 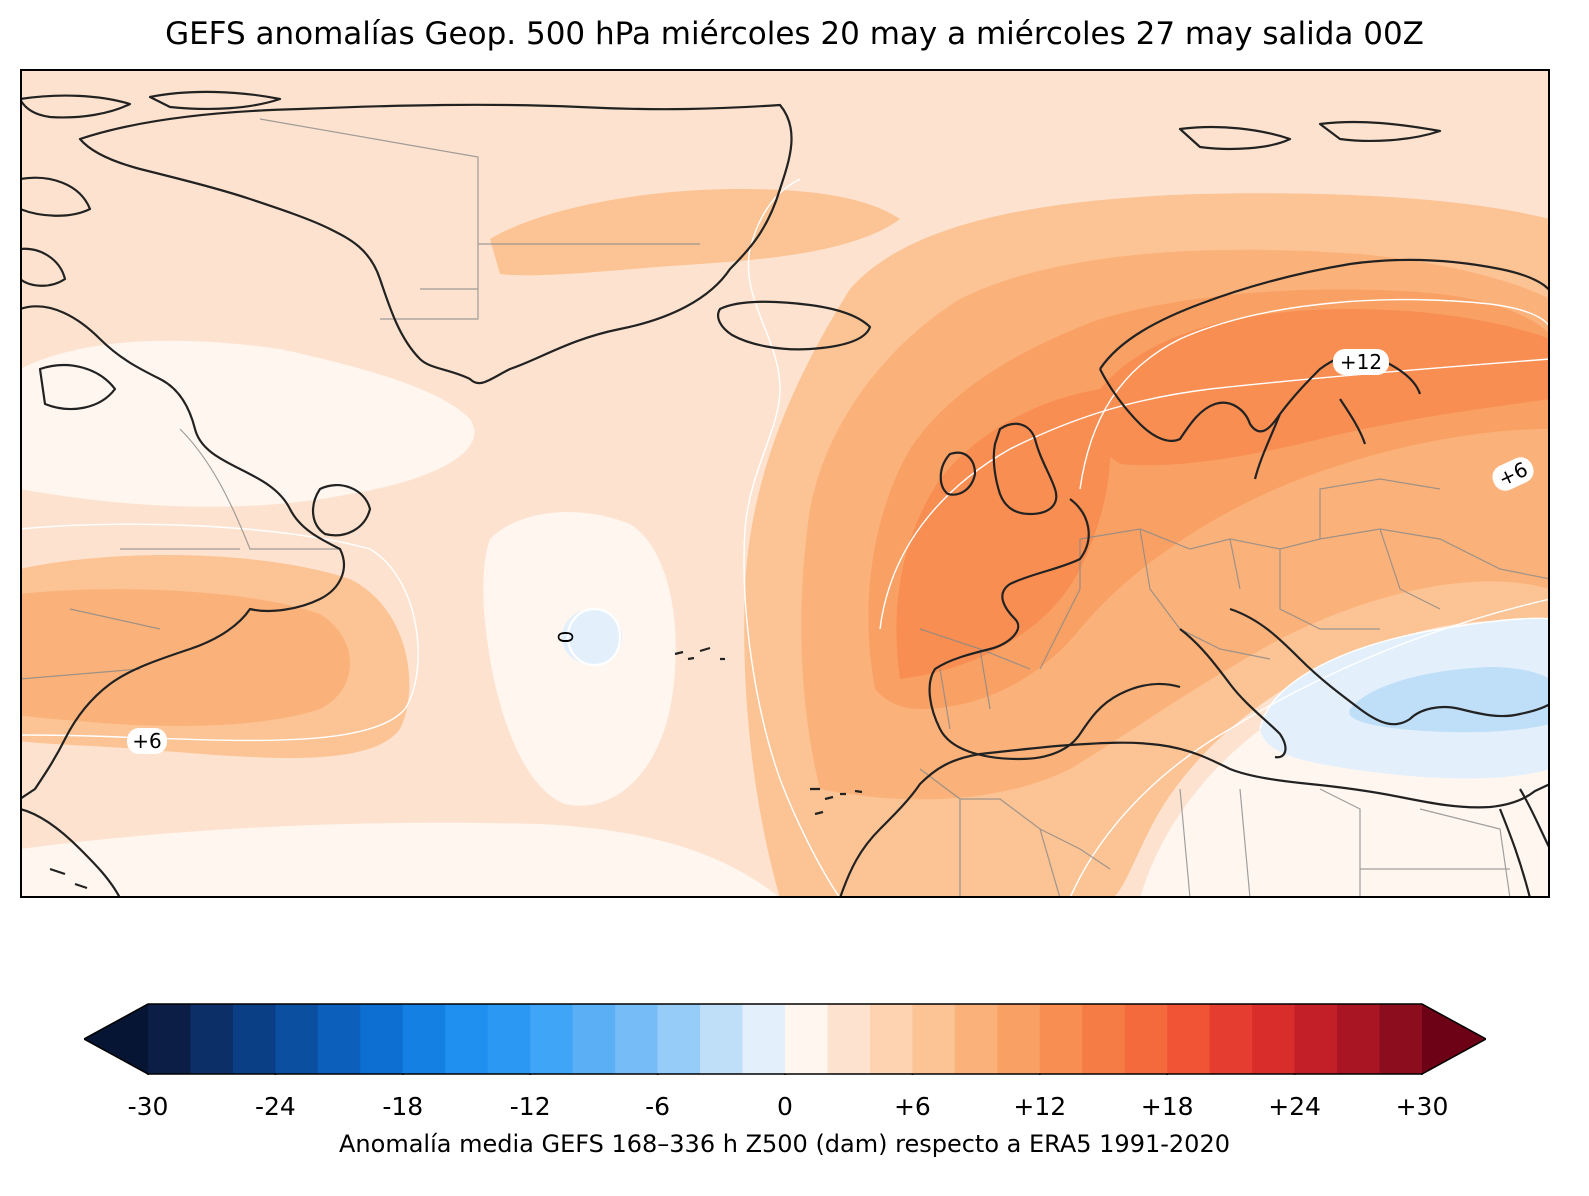 What do you see at coordinates (1294, 1106) in the screenshot?
I see `colorbar-tick-label: +24` at bounding box center [1294, 1106].